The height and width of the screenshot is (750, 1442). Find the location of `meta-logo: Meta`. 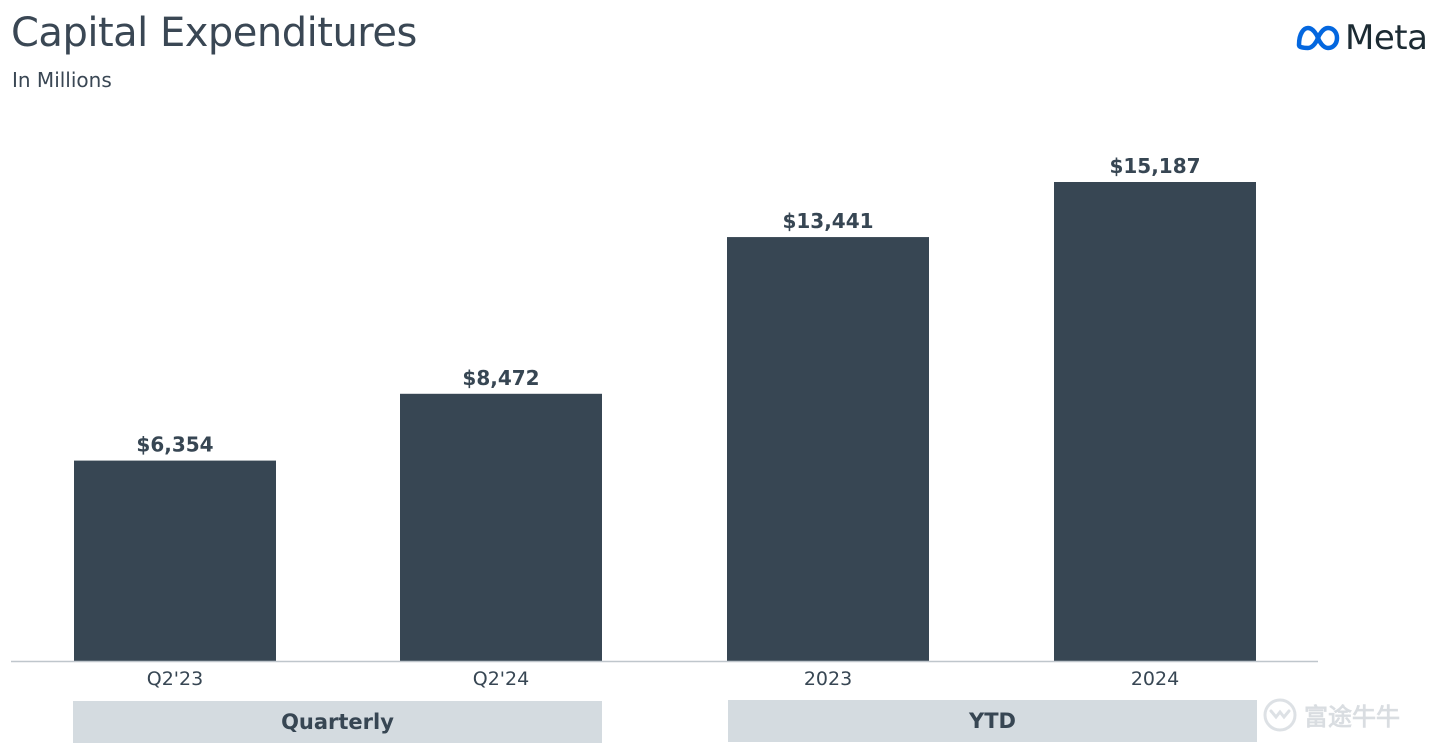

meta-logo: Meta is located at coordinates (1361, 38).